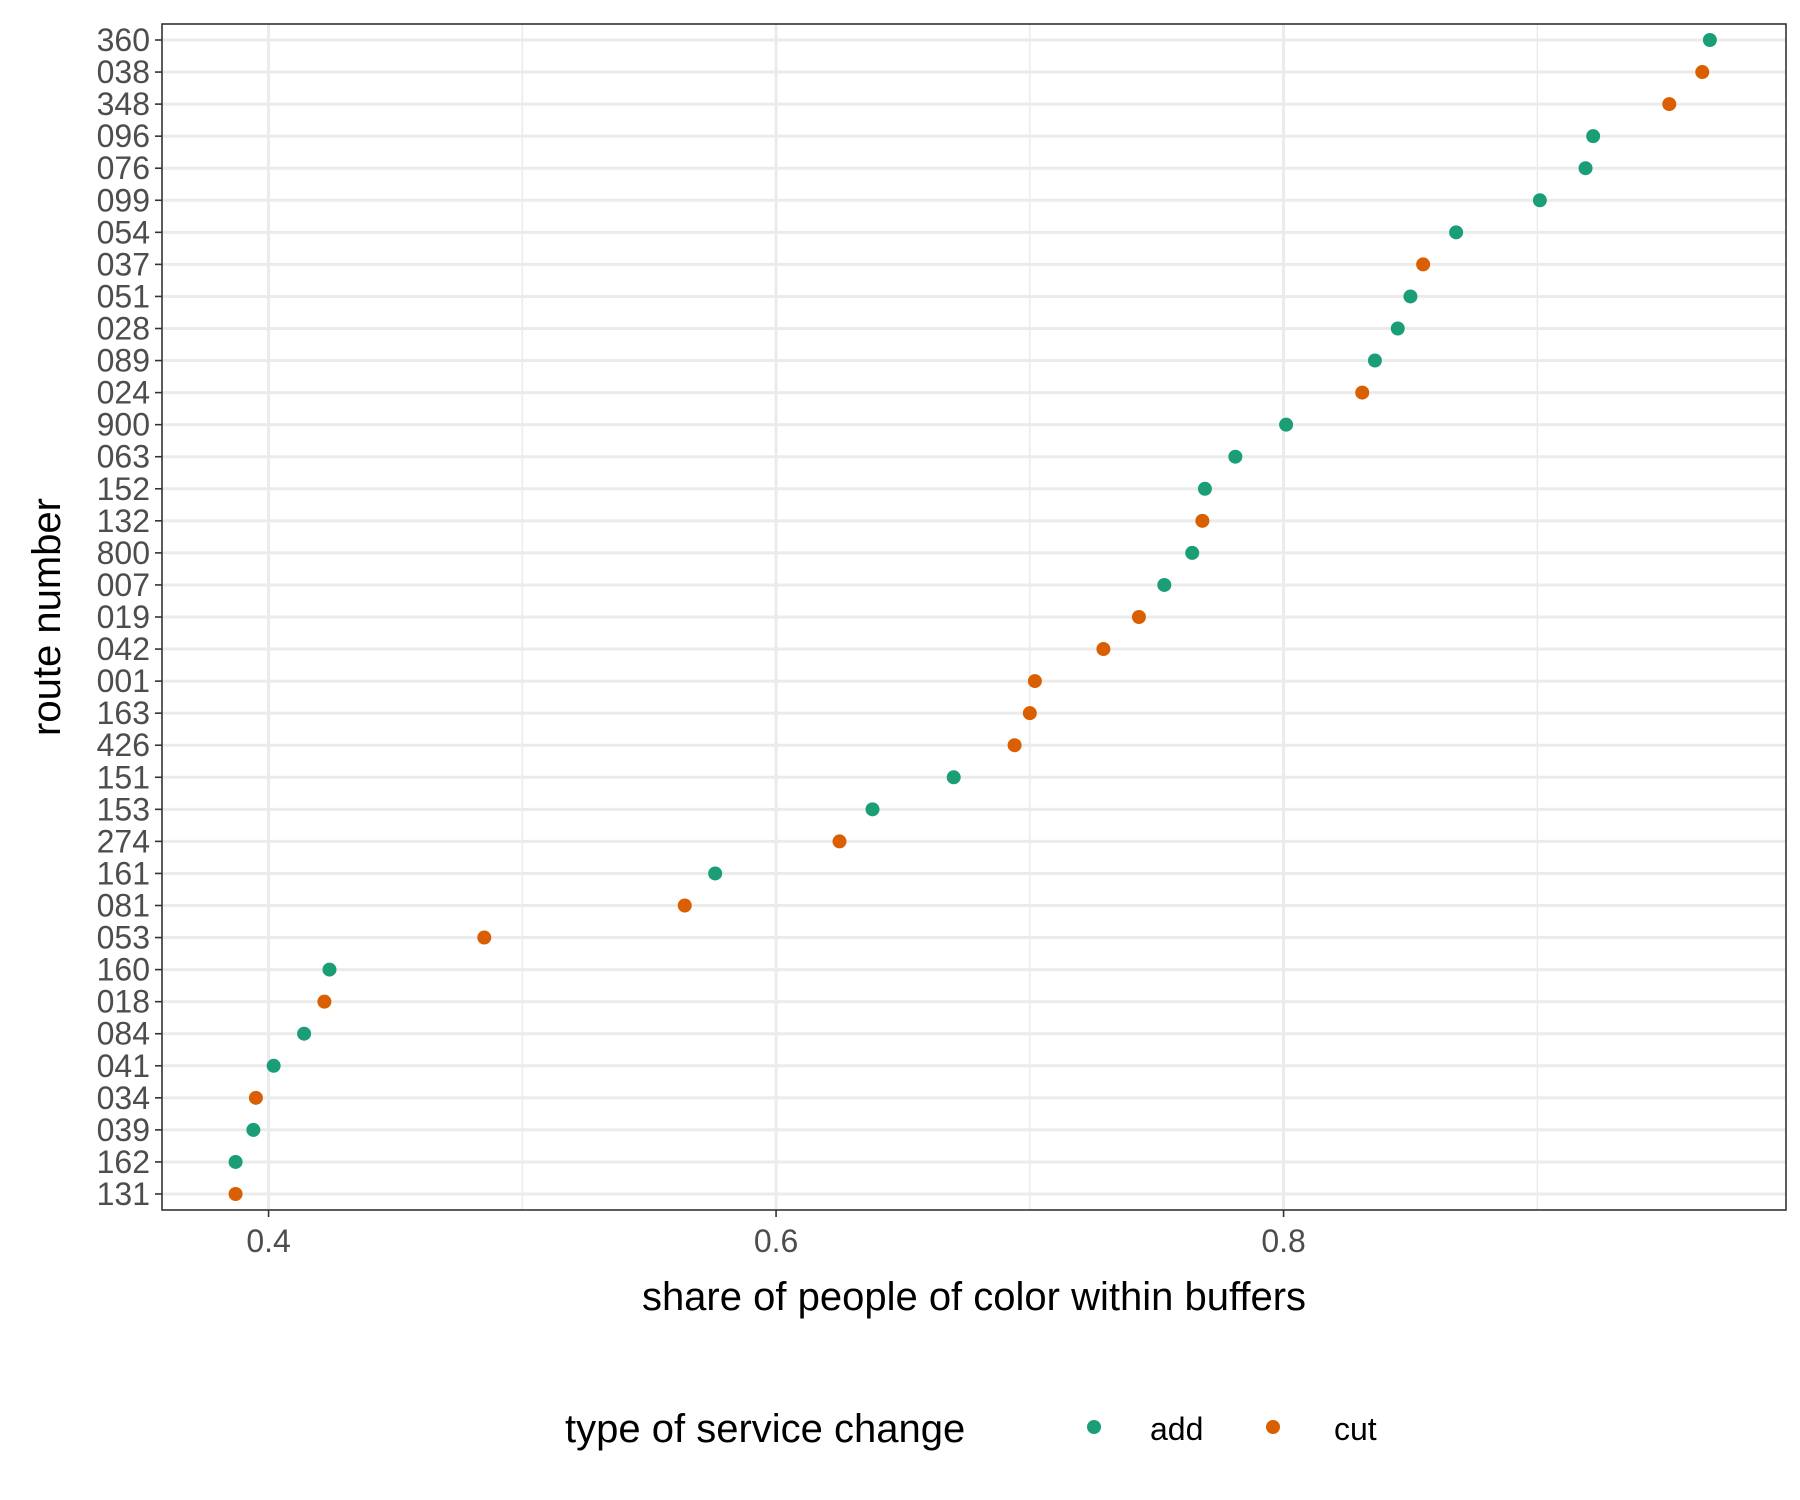 The width and height of the screenshot is (1800, 1500). What do you see at coordinates (123, 72) in the screenshot?
I see `y-tick-label: 038` at bounding box center [123, 72].